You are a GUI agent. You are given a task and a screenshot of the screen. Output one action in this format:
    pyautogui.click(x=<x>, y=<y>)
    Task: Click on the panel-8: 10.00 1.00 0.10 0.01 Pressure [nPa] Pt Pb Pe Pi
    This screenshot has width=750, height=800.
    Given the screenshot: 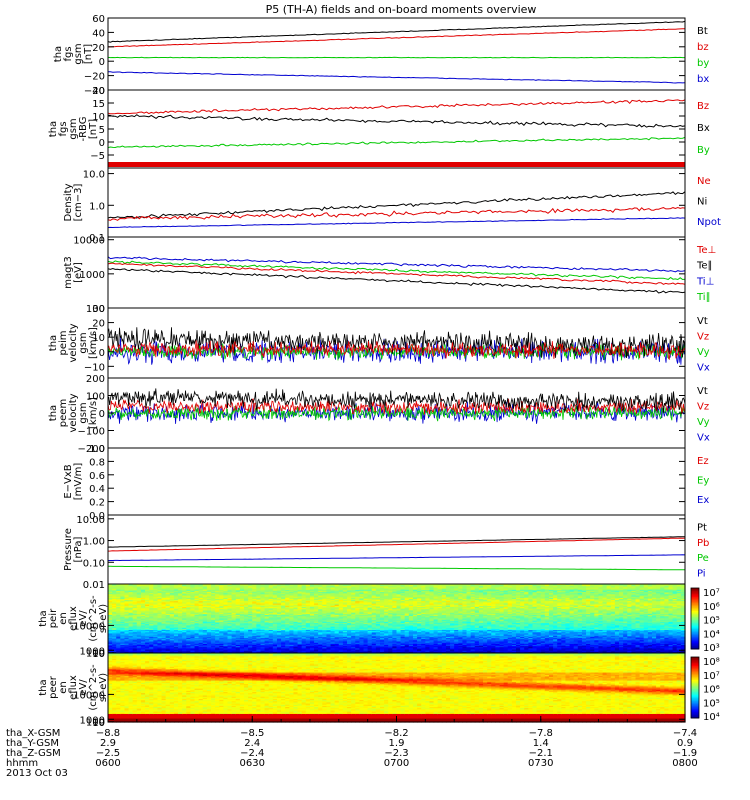 What is the action you would take?
    pyautogui.click(x=386, y=552)
    